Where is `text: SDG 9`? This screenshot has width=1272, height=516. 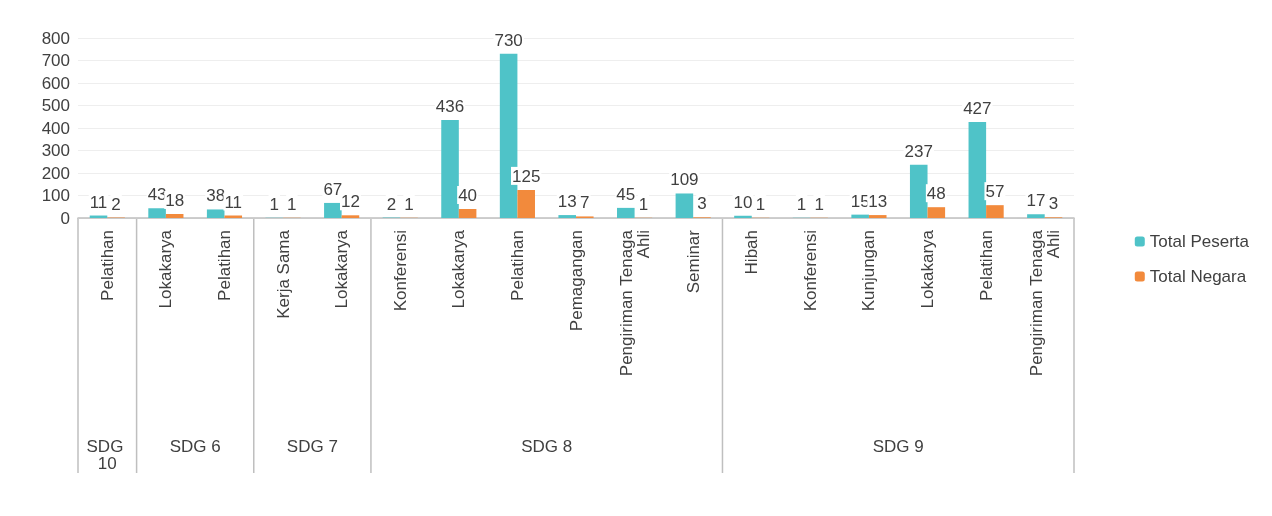
text: SDG 9 is located at coordinates (898, 446).